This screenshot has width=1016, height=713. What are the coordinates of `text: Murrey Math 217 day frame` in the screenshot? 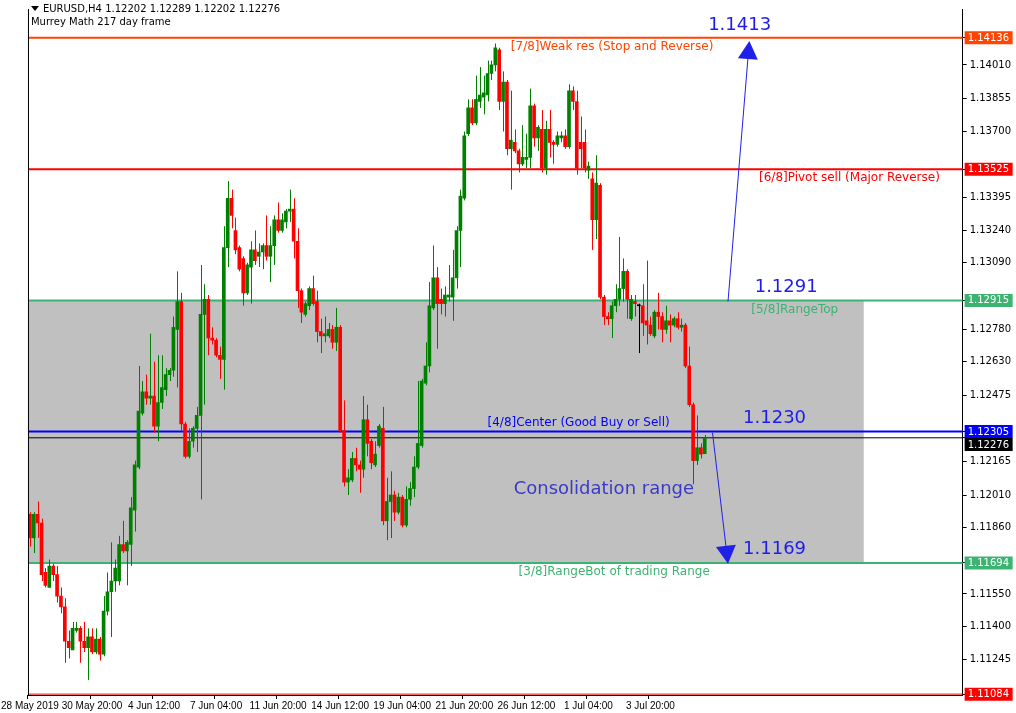 It's located at (101, 21).